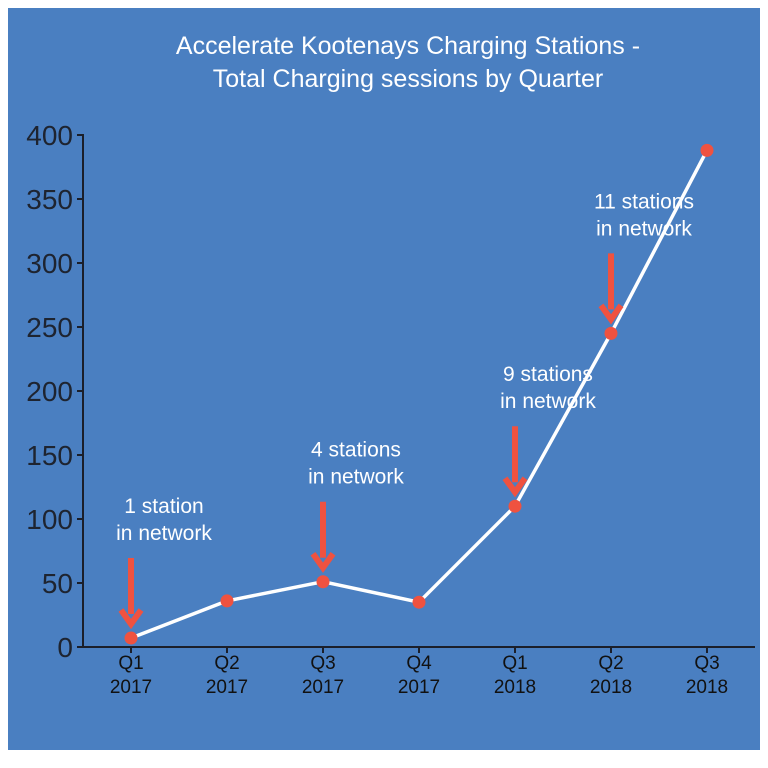 The width and height of the screenshot is (768, 768). I want to click on y-tick-label: 50, so click(57, 583).